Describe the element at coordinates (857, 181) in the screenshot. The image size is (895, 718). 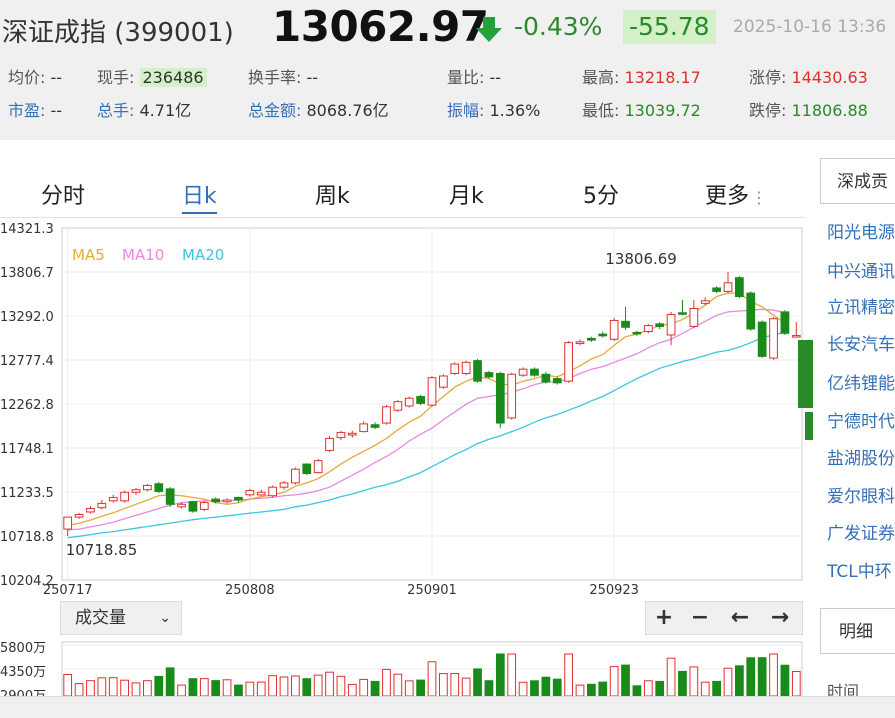
I see `contribution-tab: 深成贡` at that location.